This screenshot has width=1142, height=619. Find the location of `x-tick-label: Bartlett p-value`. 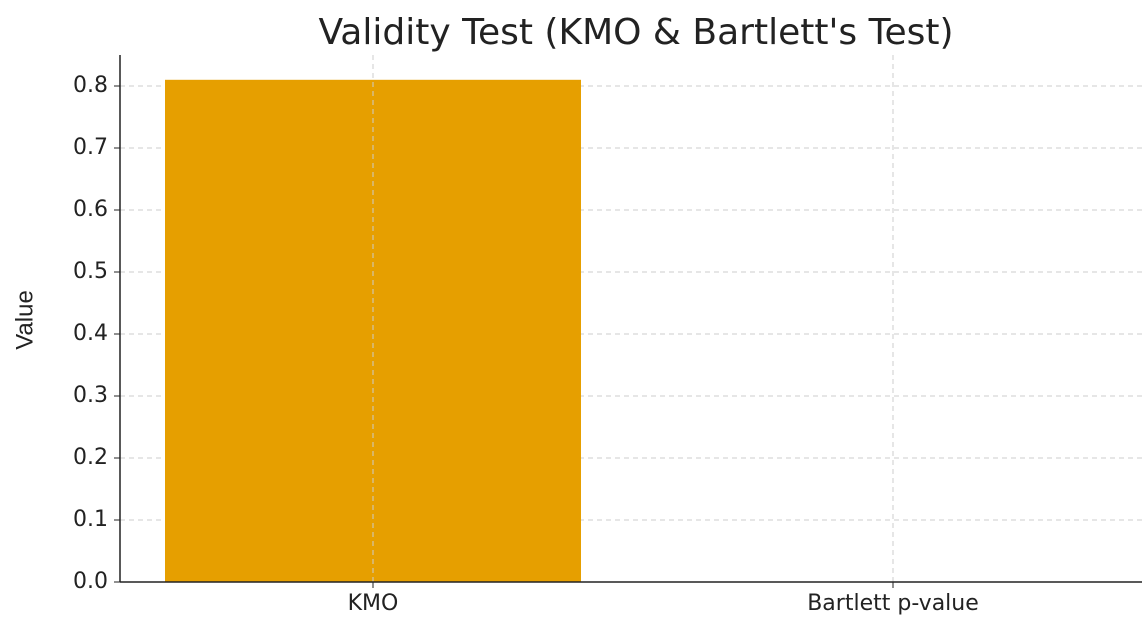

x-tick-label: Bartlett p-value is located at coordinates (893, 603).